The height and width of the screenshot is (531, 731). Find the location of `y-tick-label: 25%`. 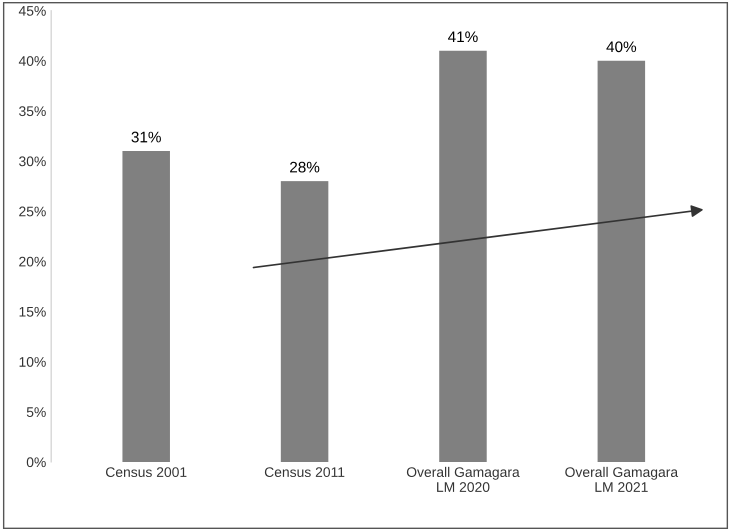

y-tick-label: 25% is located at coordinates (32, 211).